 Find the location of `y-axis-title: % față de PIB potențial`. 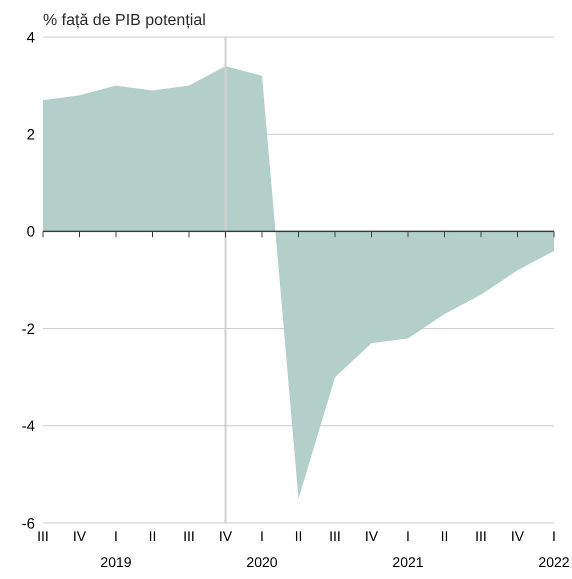

y-axis-title: % față de PIB potențial is located at coordinates (124, 21).